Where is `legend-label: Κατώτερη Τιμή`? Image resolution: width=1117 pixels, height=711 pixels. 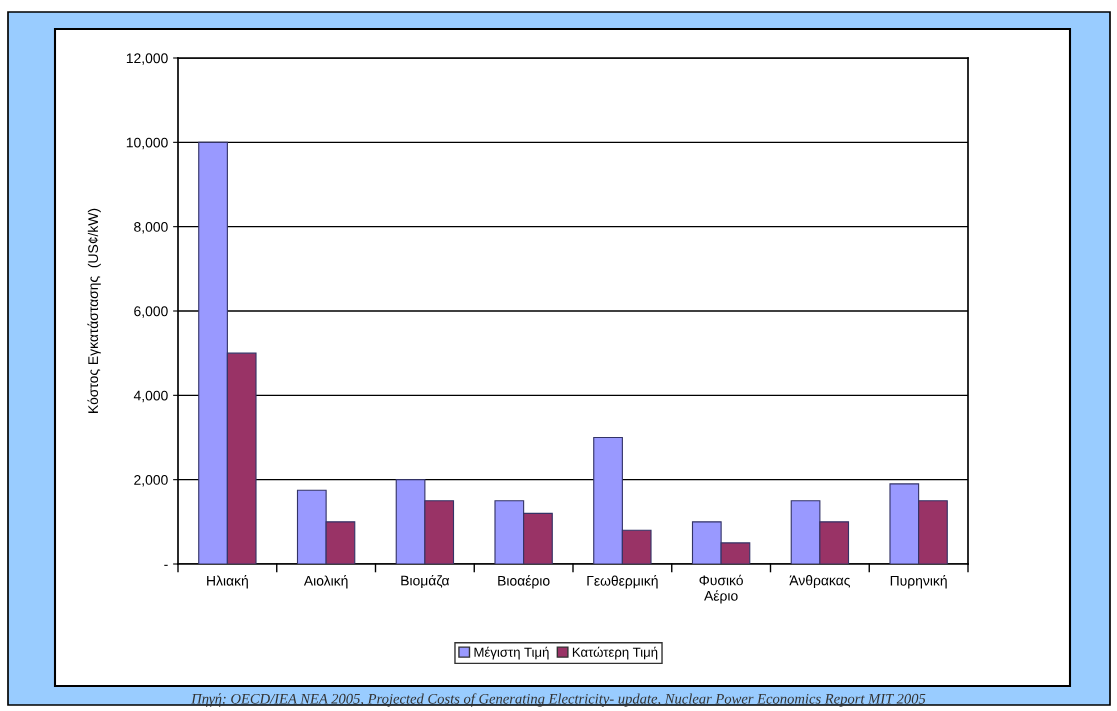 legend-label: Κατώτερη Τιμή is located at coordinates (615, 653).